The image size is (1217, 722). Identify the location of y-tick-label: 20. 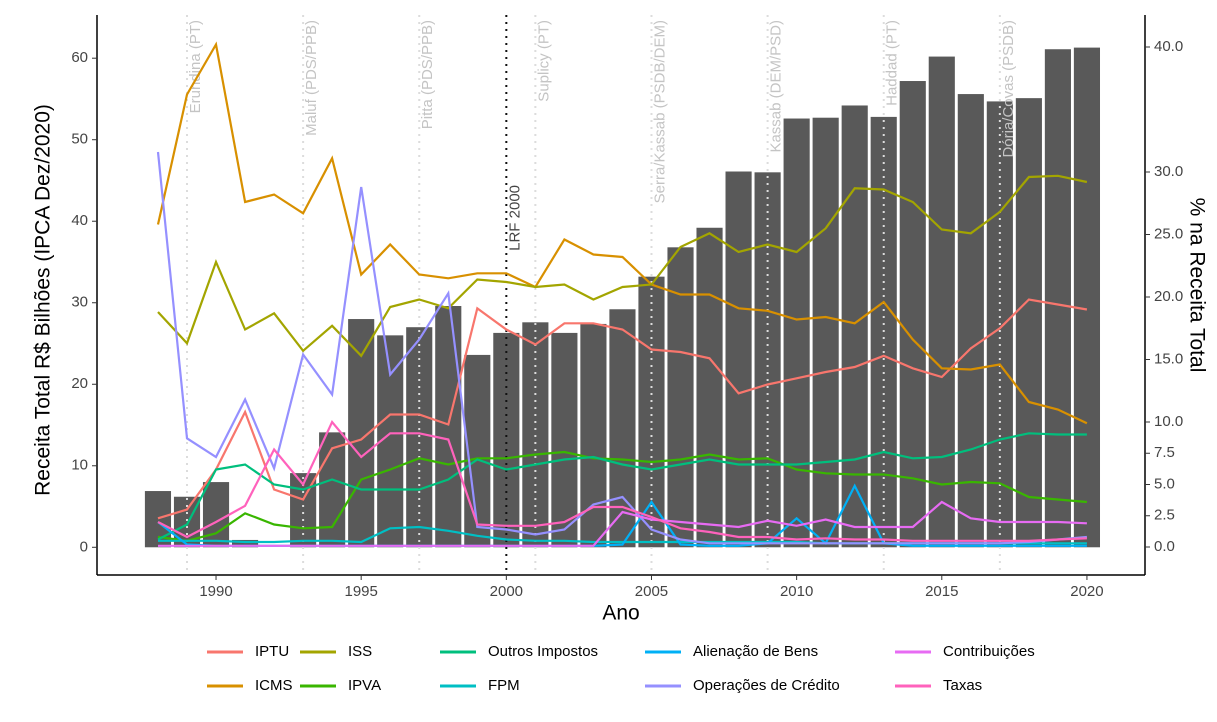
(79, 383).